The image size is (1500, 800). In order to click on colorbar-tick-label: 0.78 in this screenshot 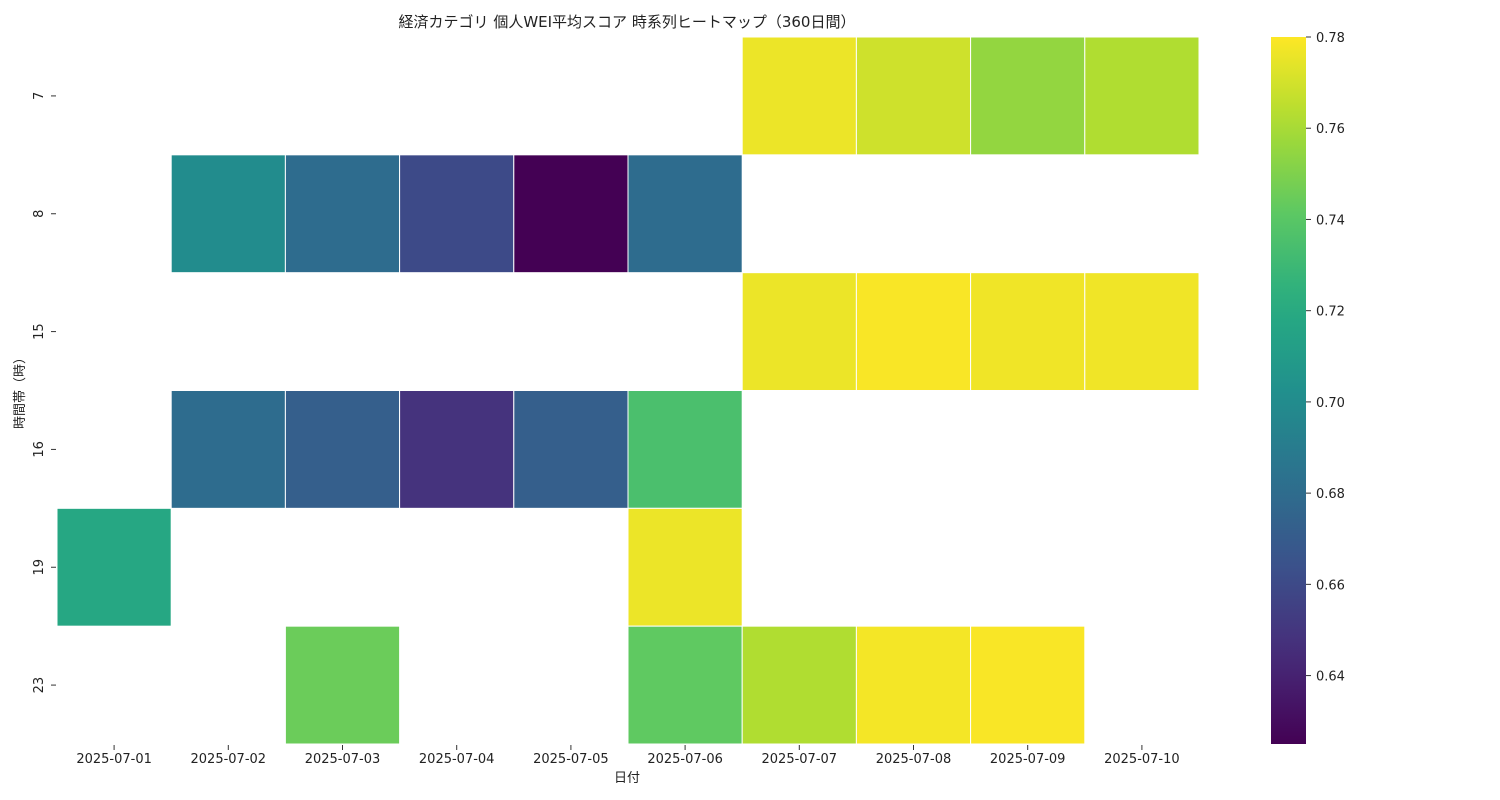, I will do `click(1330, 38)`.